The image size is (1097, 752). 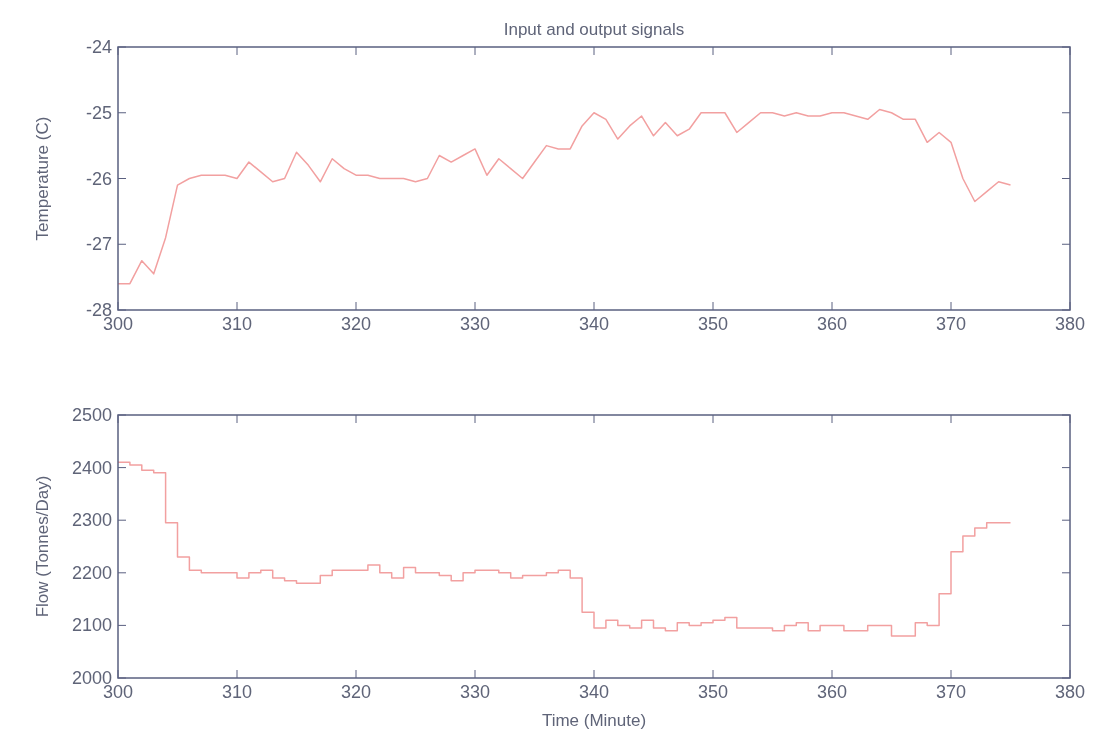 What do you see at coordinates (91, 572) in the screenshot?
I see `y-tick-label: 2200` at bounding box center [91, 572].